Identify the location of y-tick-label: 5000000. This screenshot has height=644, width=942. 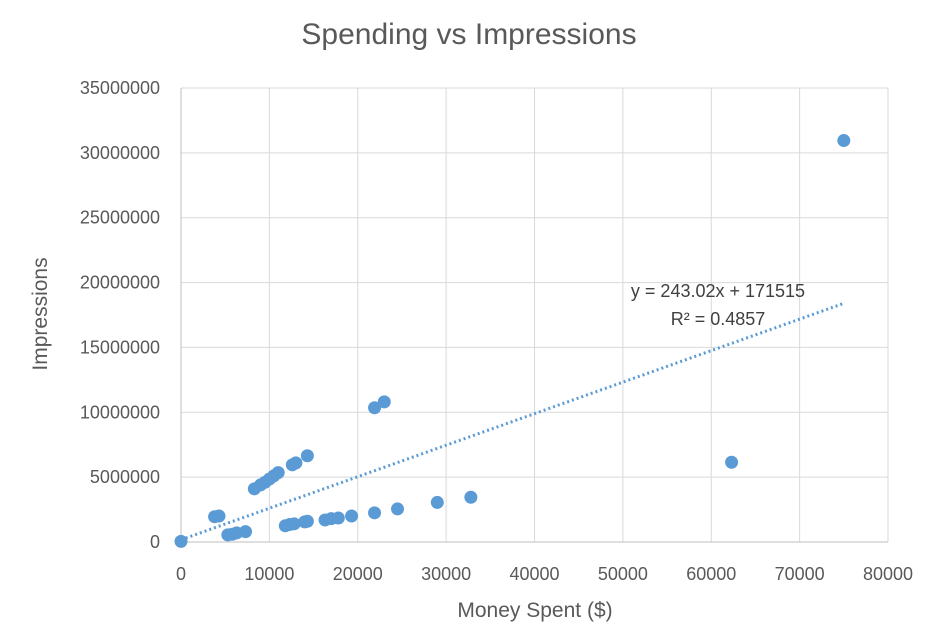
(125, 477).